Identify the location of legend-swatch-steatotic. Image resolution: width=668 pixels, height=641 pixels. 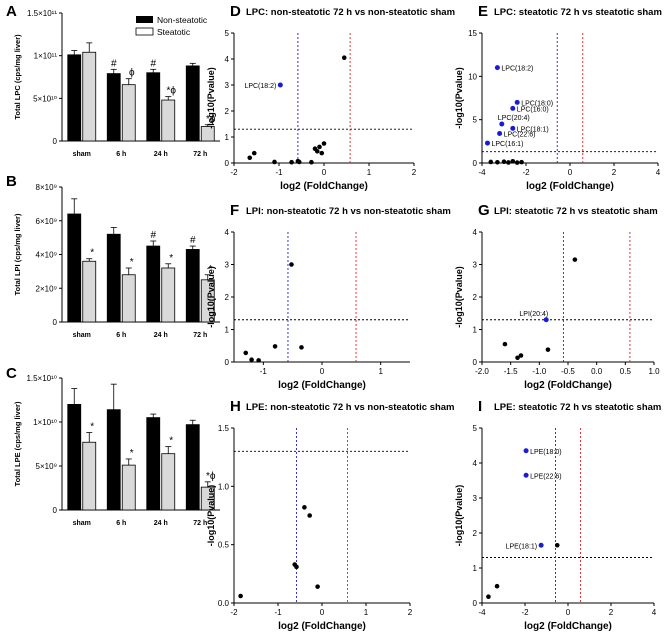
(144, 31).